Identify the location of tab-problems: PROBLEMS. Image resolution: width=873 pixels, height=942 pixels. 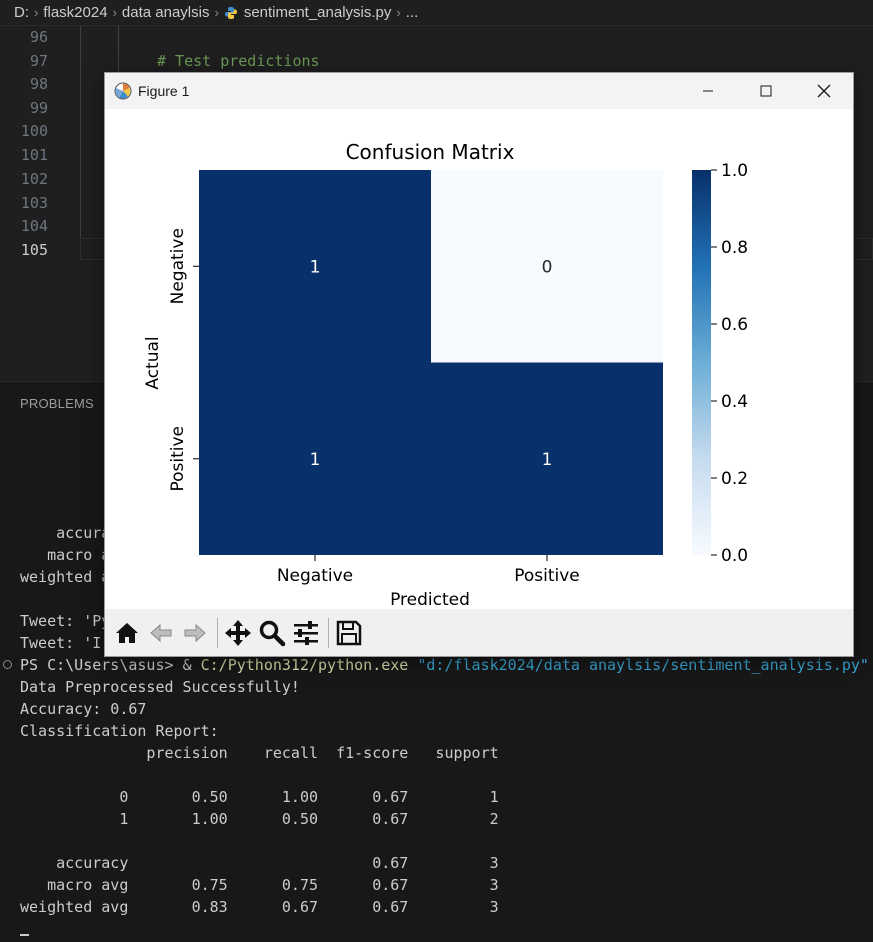
(57, 403).